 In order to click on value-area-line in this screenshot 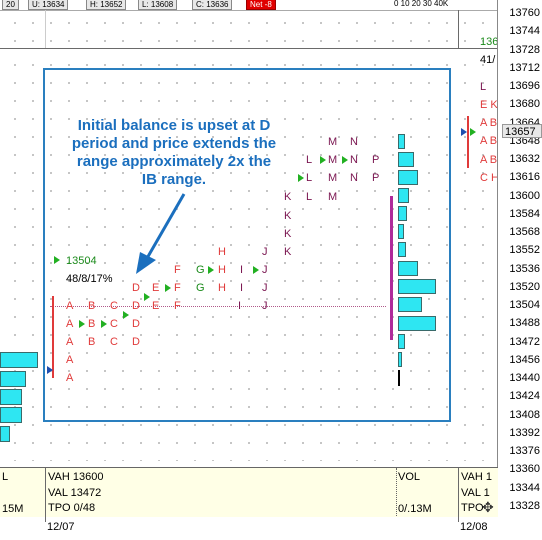, I will do `click(218, 306)`.